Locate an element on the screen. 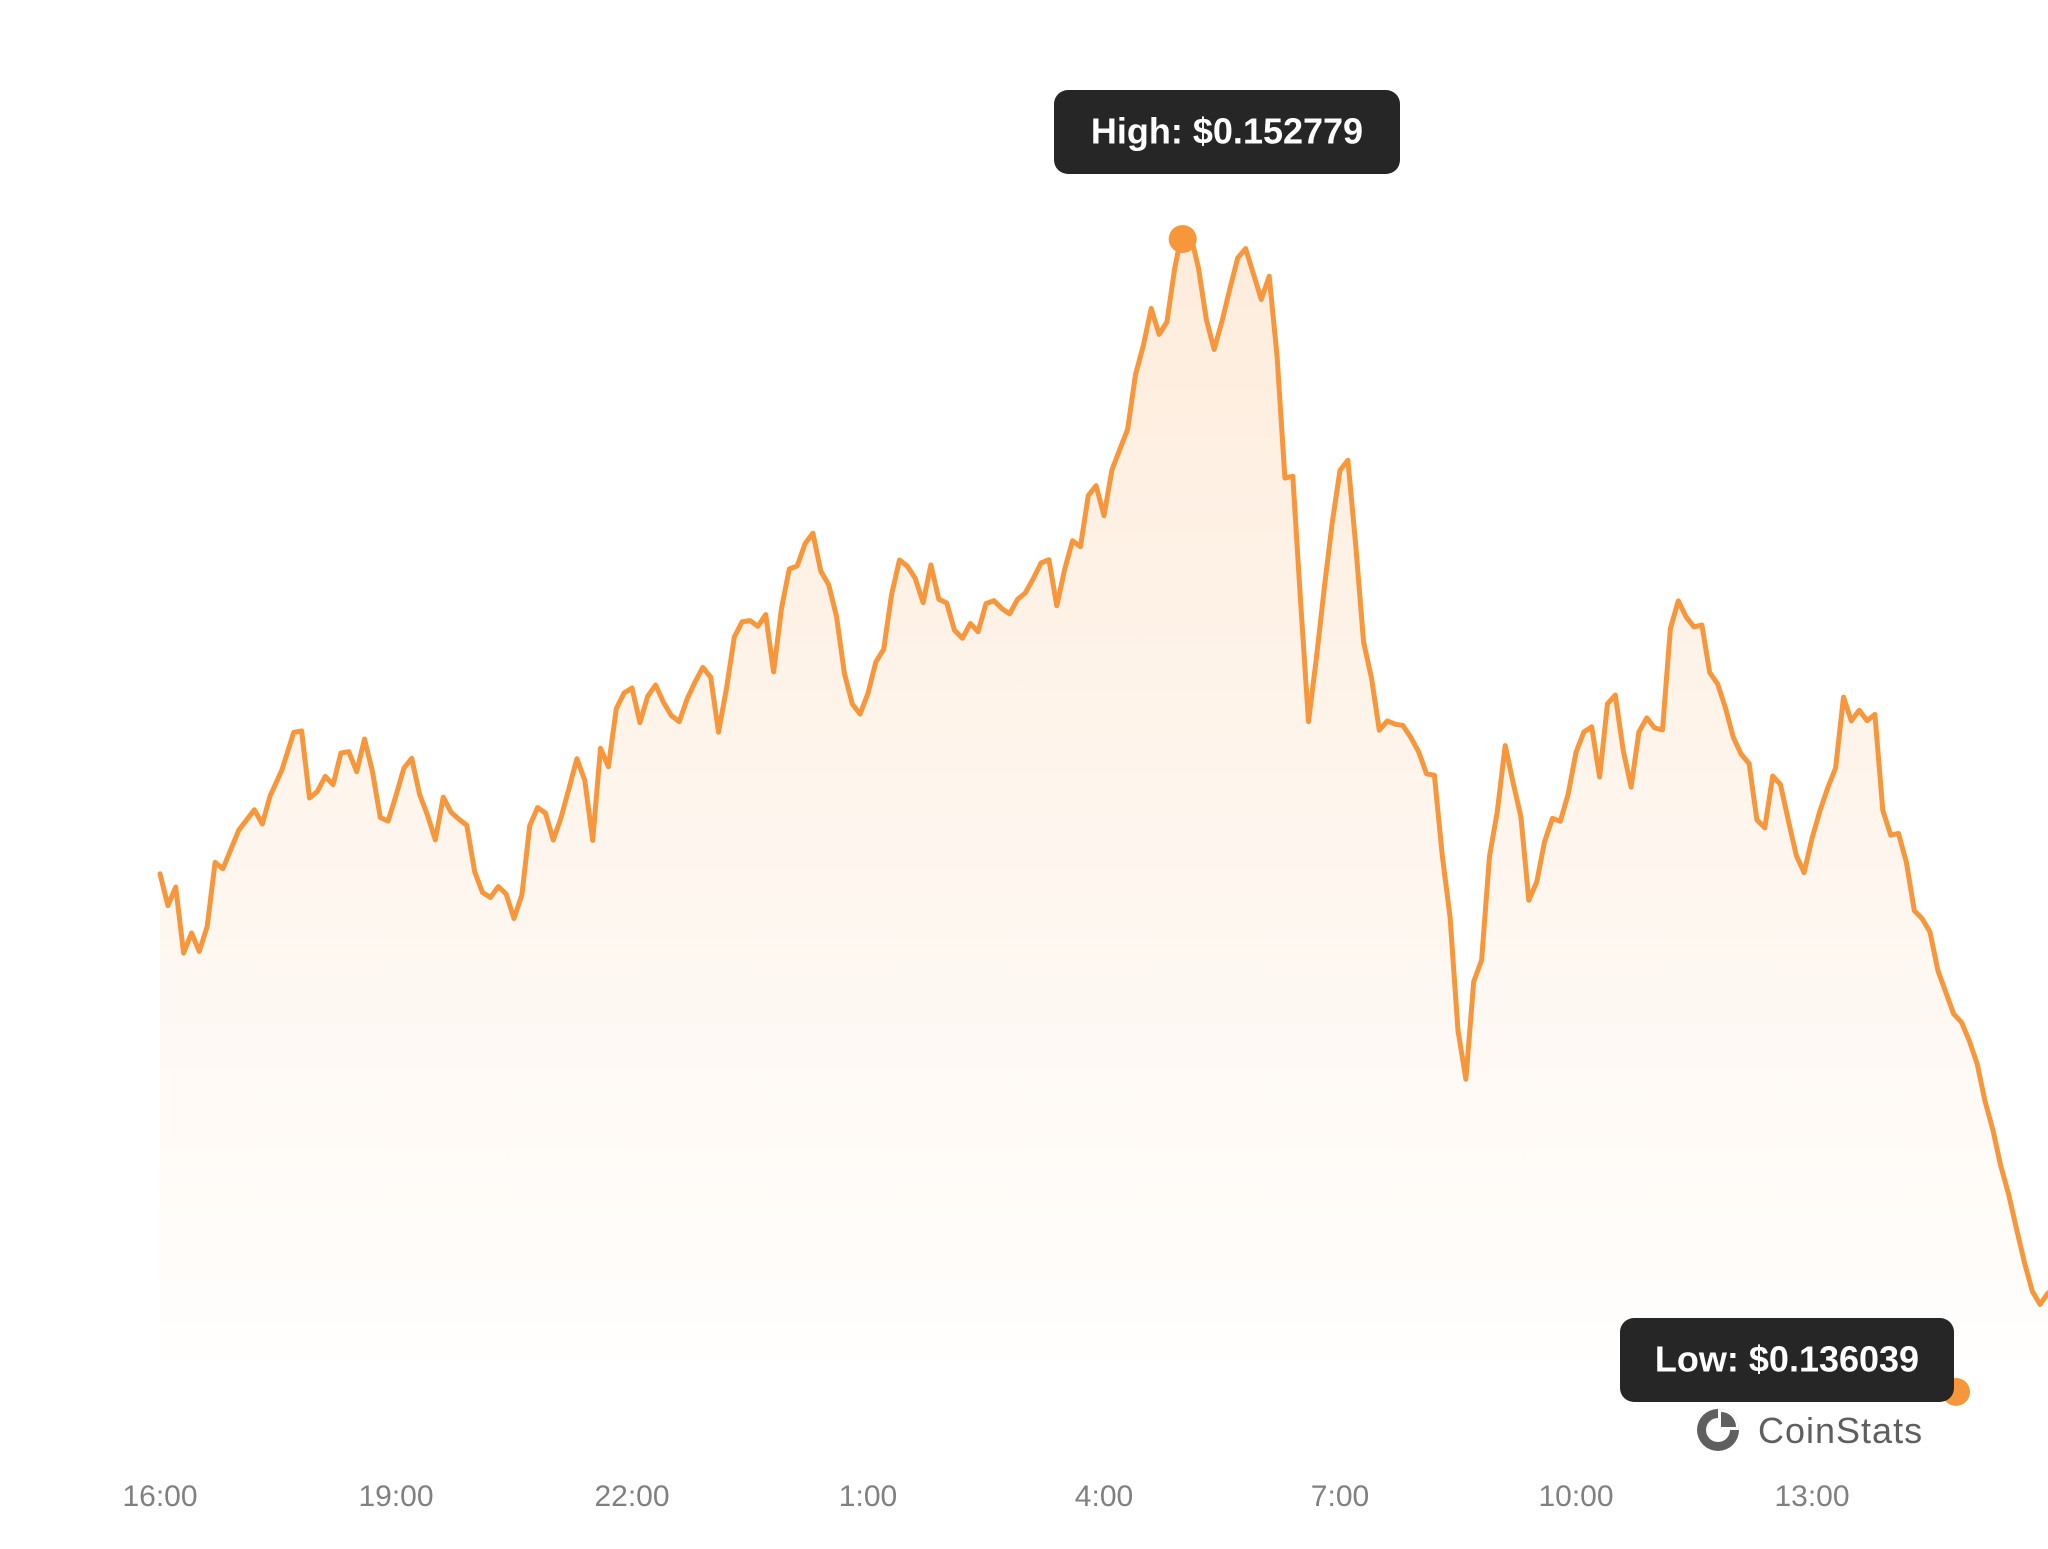  x-tick-label: 16:00 is located at coordinates (159, 1496).